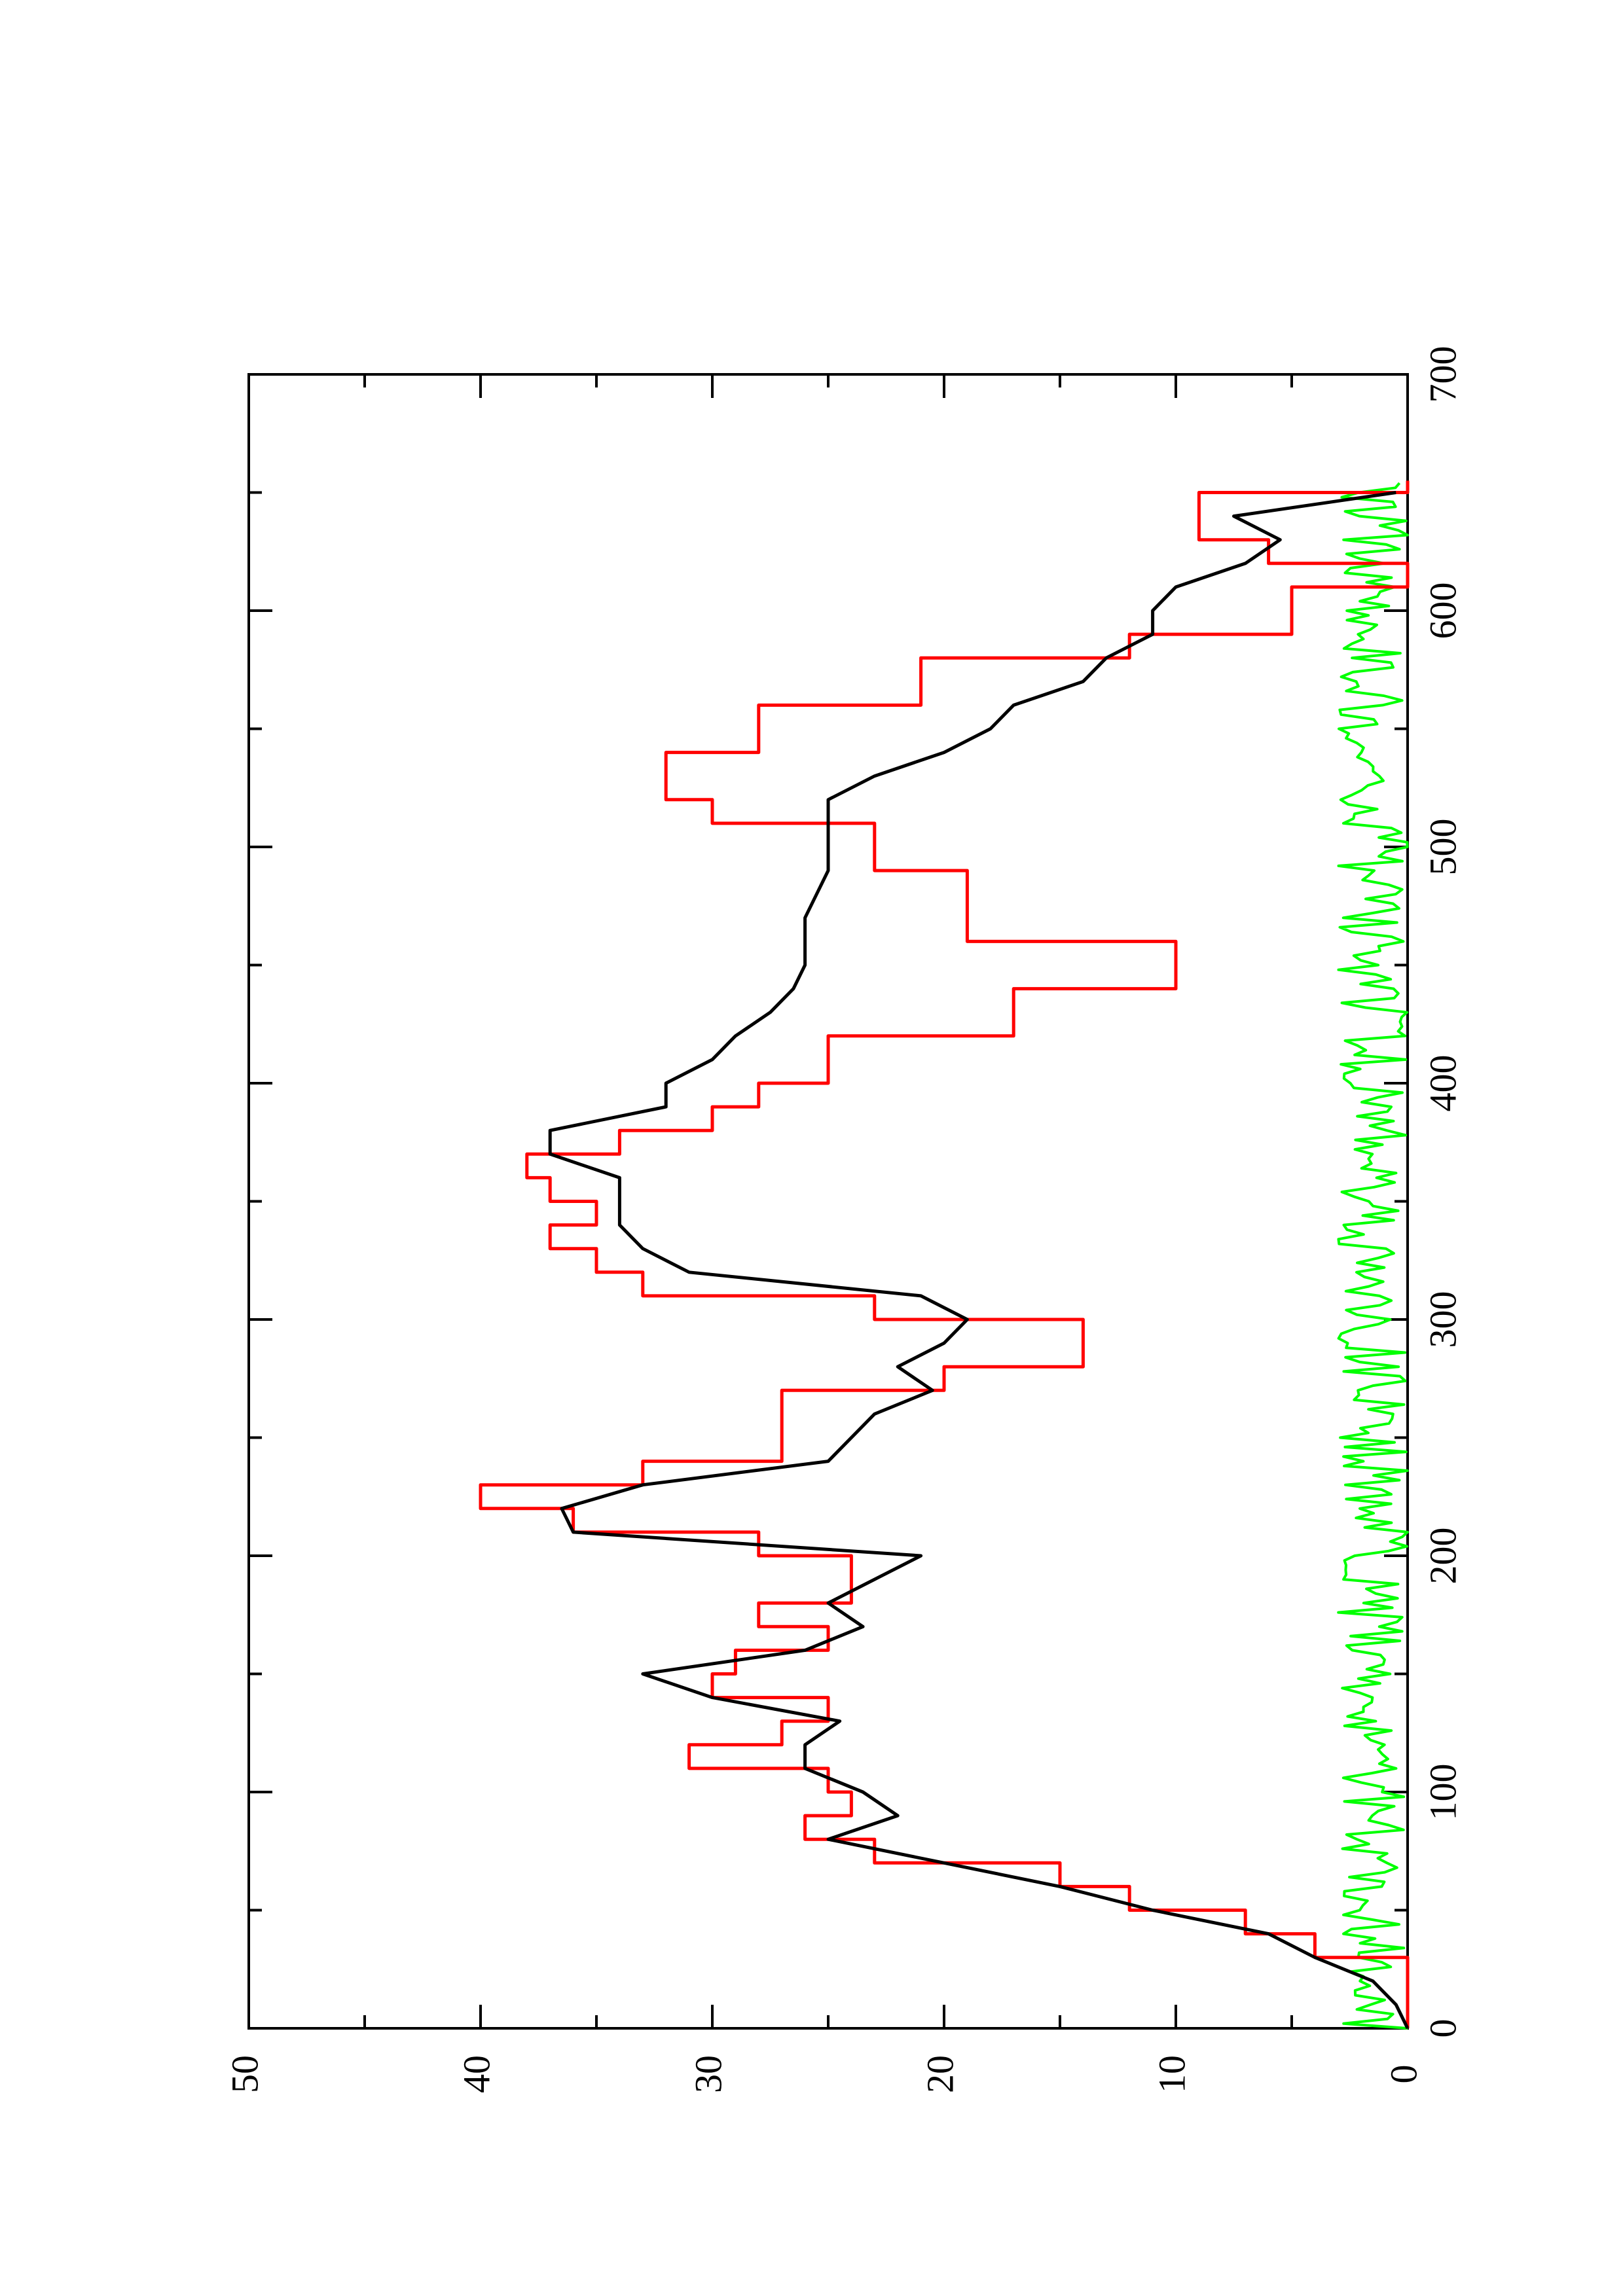 This screenshot has width=1623, height=2296. What do you see at coordinates (1442, 1319) in the screenshot?
I see `x-tick-label: 300` at bounding box center [1442, 1319].